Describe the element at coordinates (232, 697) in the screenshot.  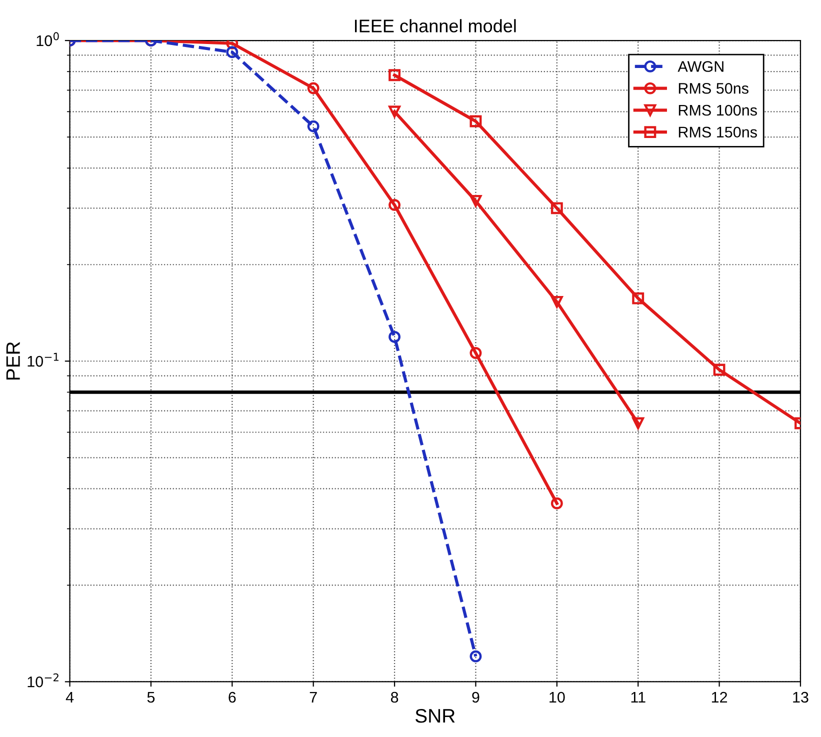
I see `x-tick-label: 6` at that location.